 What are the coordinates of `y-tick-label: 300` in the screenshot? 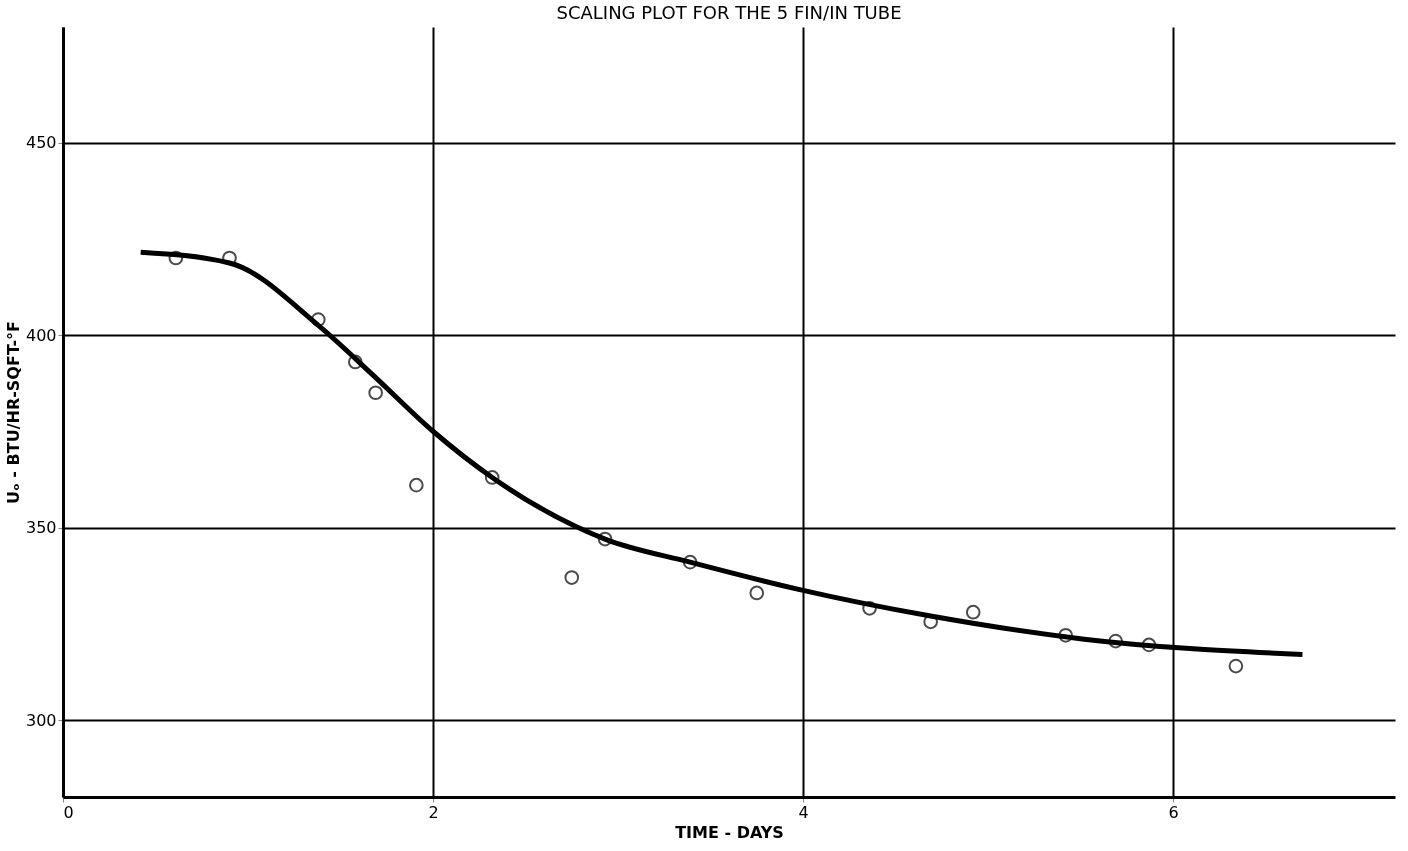 It's located at (41, 720).